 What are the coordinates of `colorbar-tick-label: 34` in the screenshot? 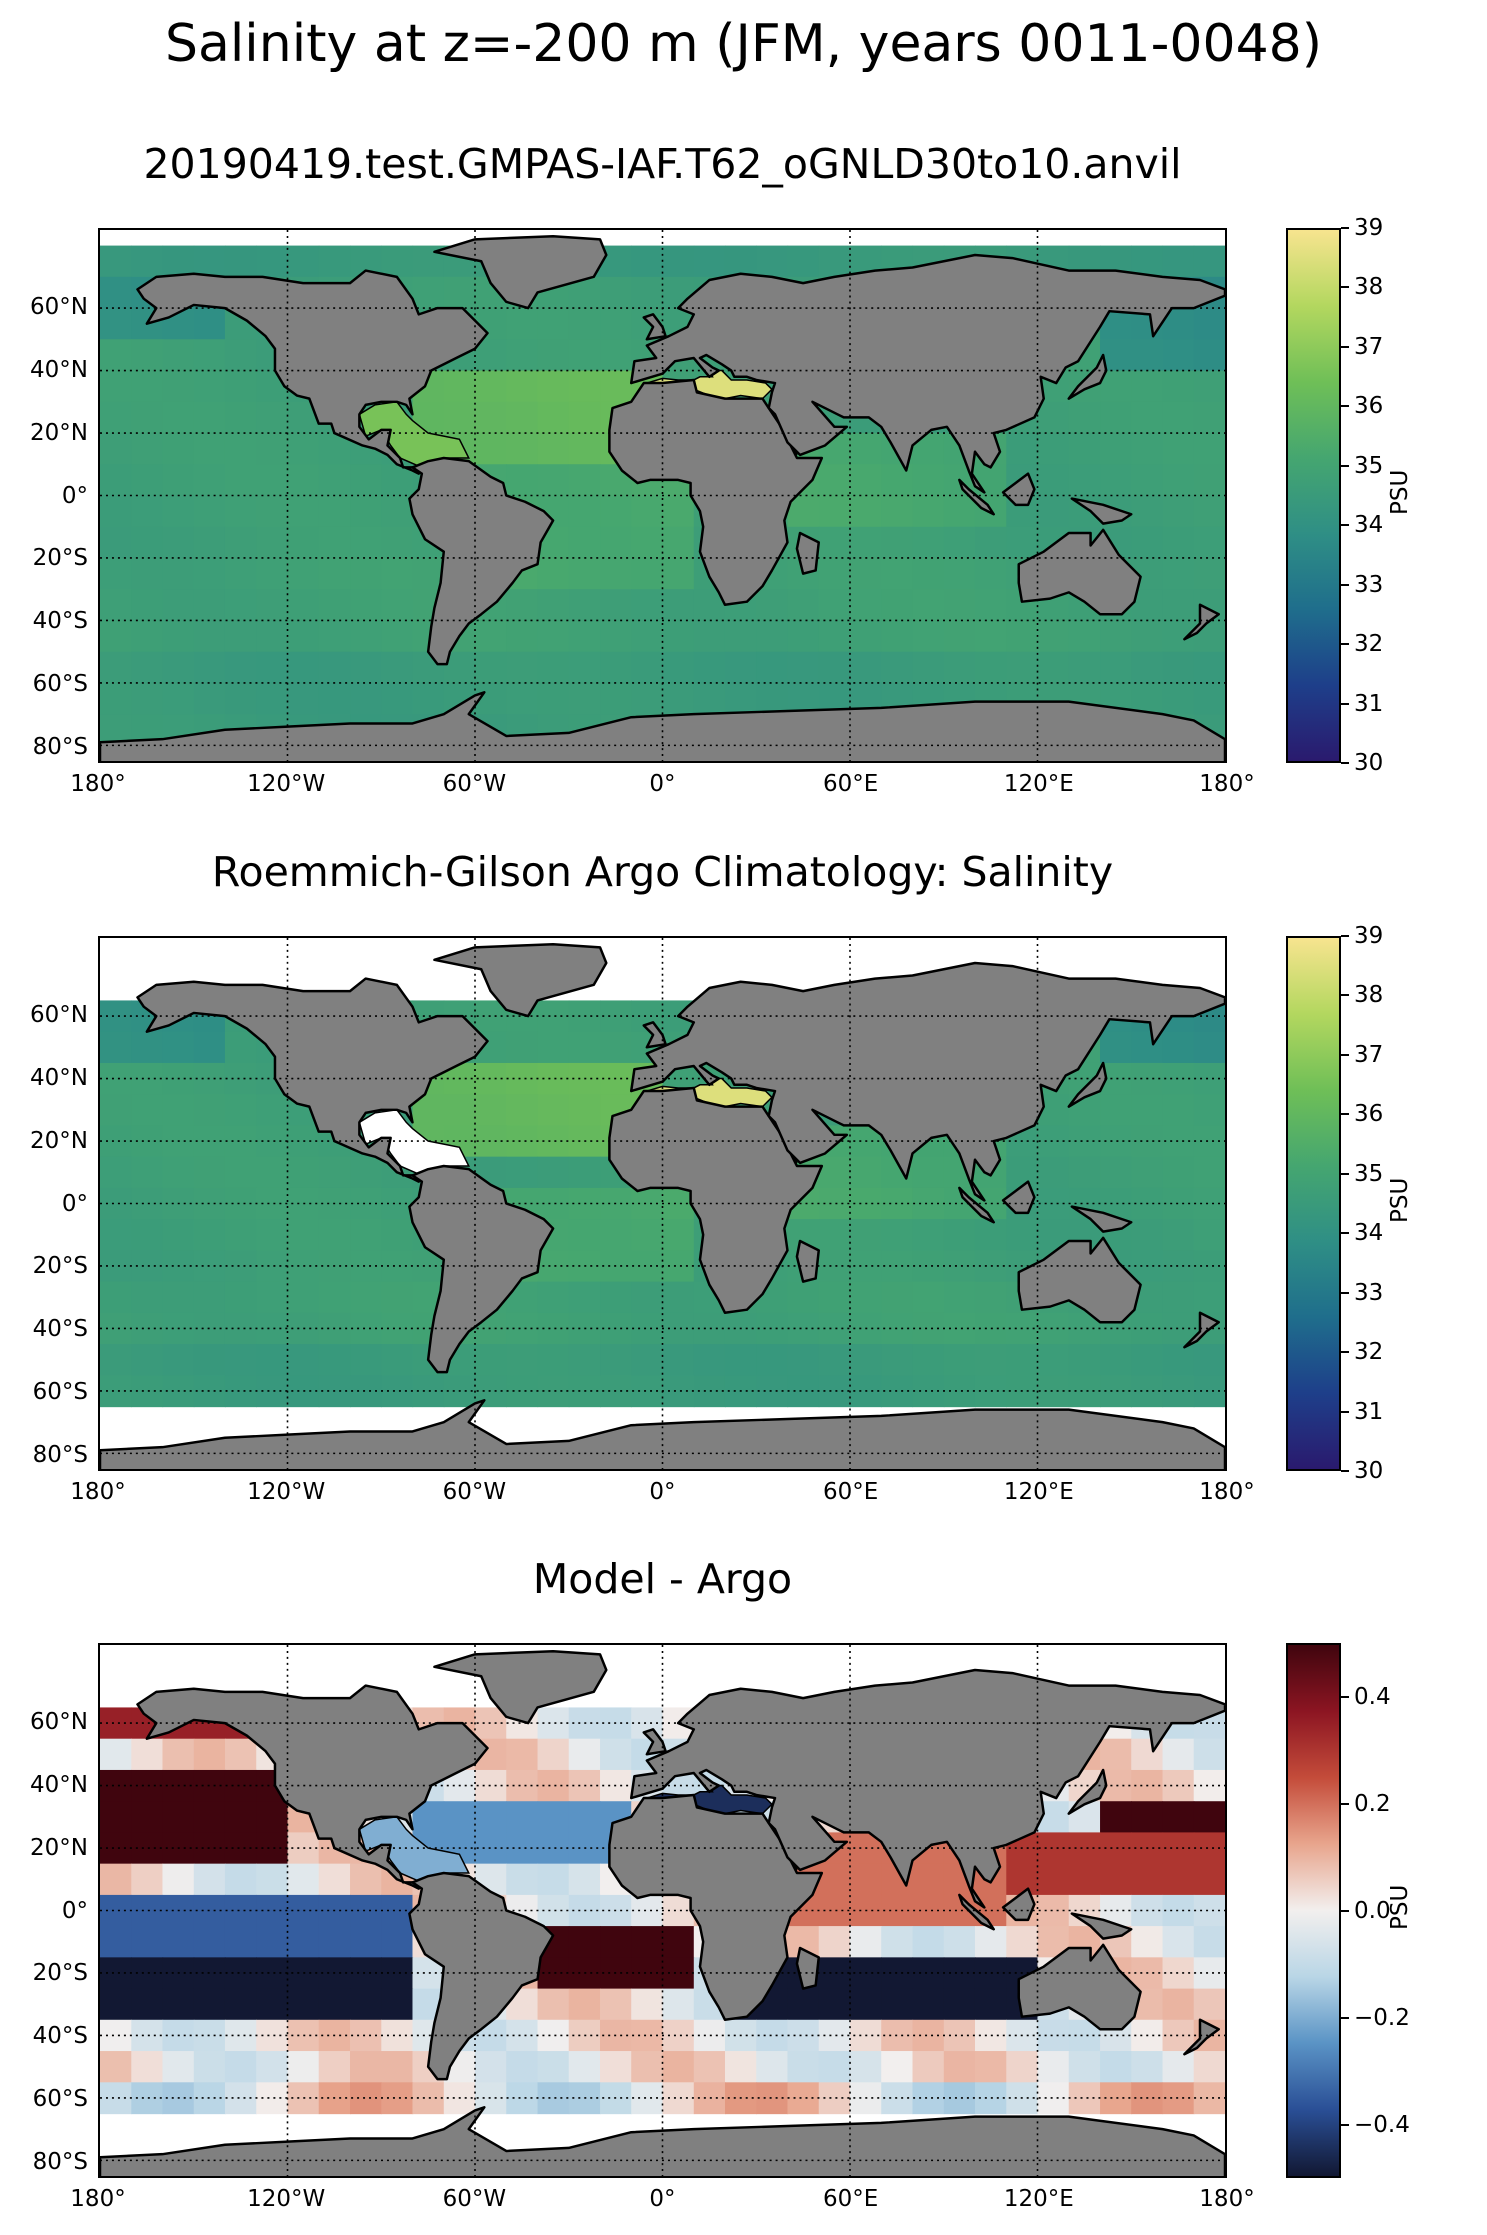 It's located at (1369, 1233).